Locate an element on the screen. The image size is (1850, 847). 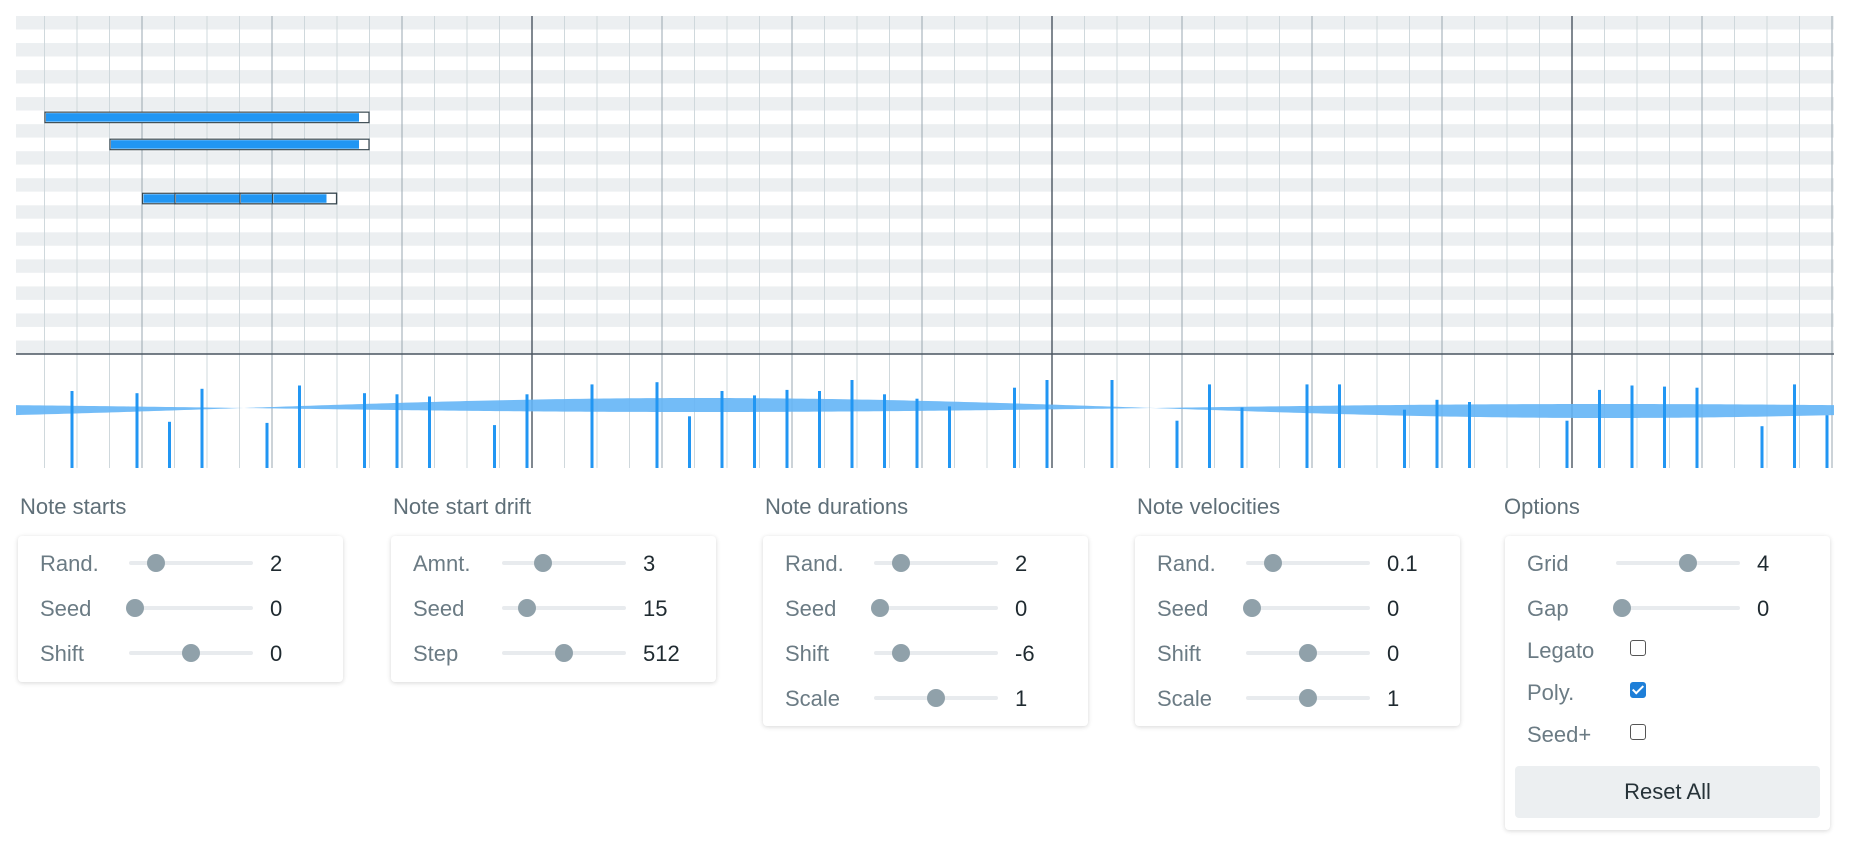
velocity-lane is located at coordinates (925, 424).